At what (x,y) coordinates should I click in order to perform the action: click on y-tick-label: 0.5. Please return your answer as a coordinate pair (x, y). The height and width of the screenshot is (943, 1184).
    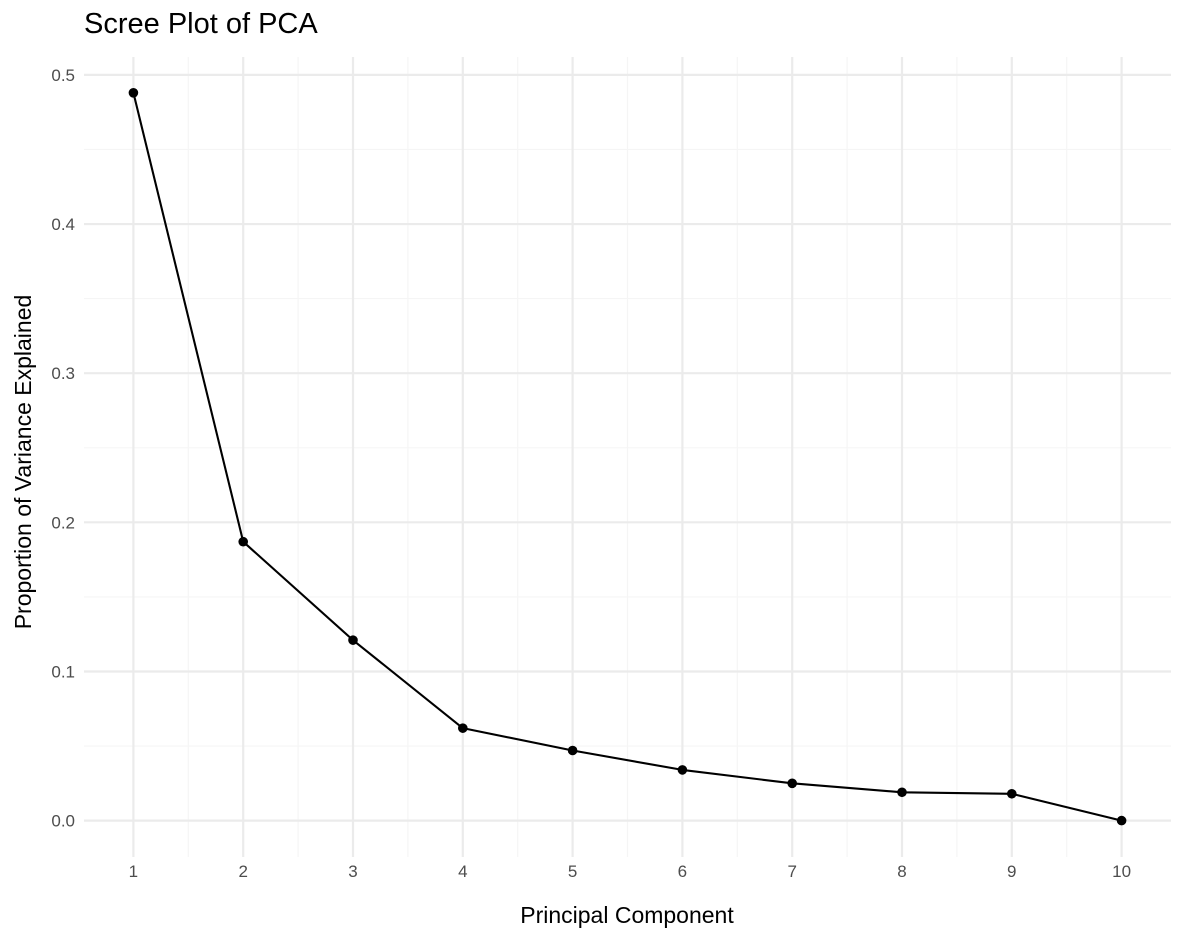
    Looking at the image, I should click on (63, 75).